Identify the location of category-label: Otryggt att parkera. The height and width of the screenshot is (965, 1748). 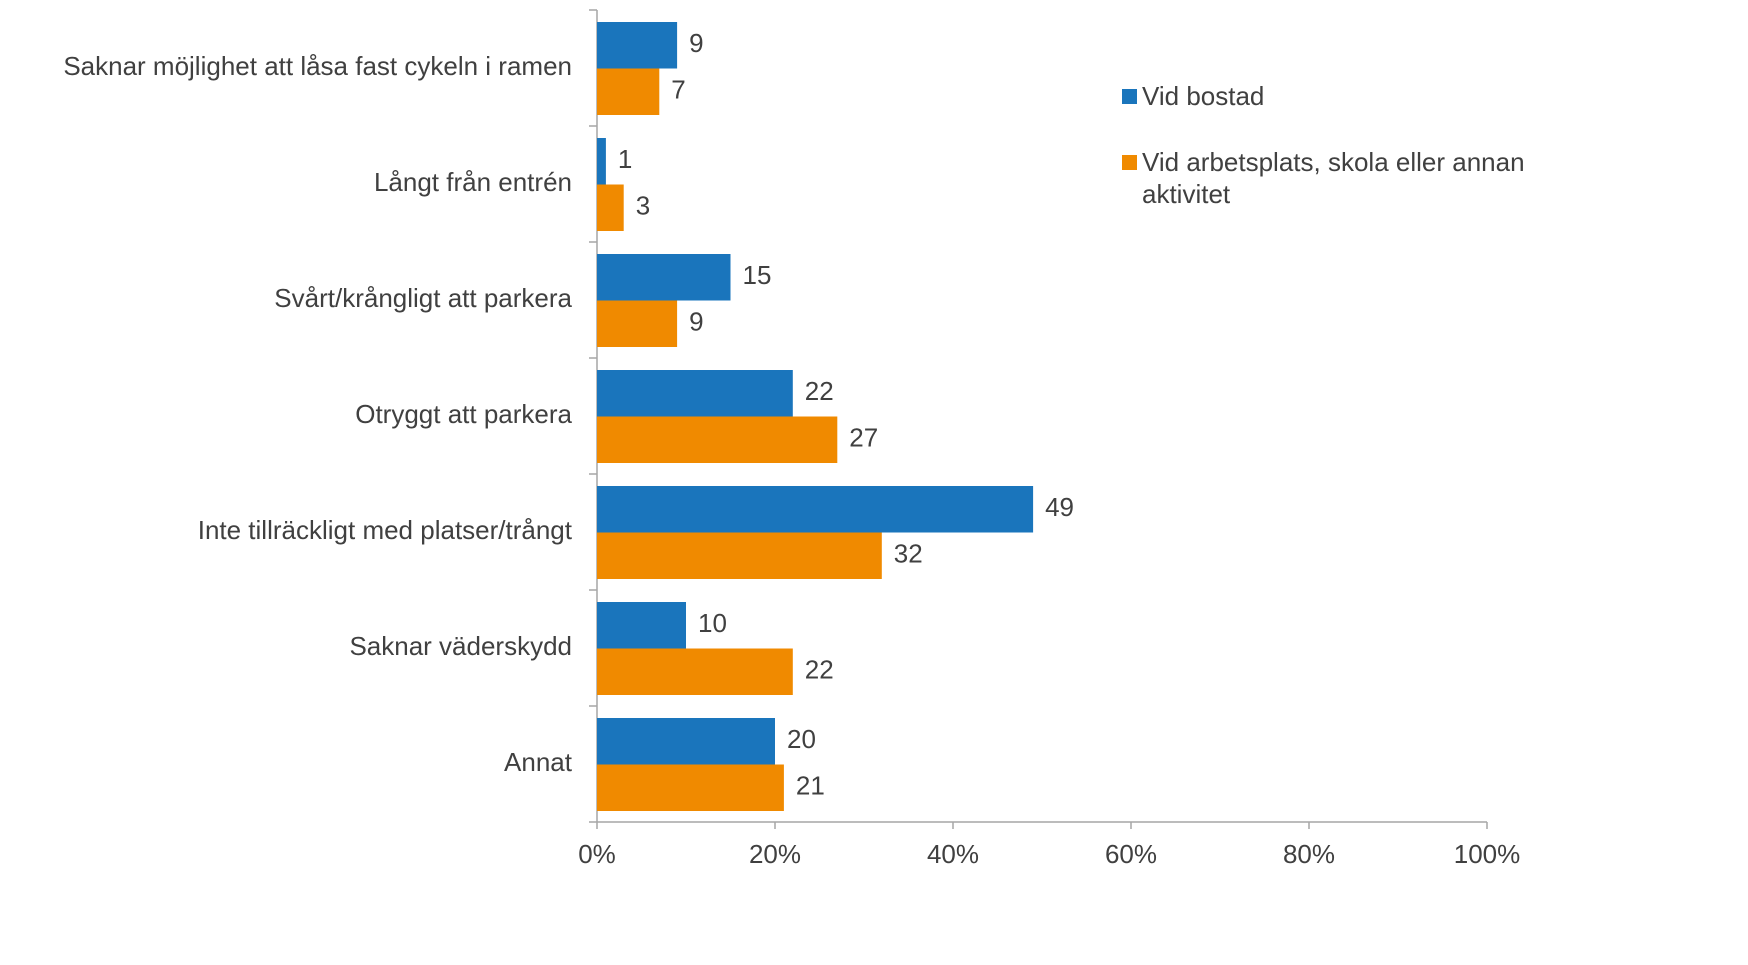
(463, 414).